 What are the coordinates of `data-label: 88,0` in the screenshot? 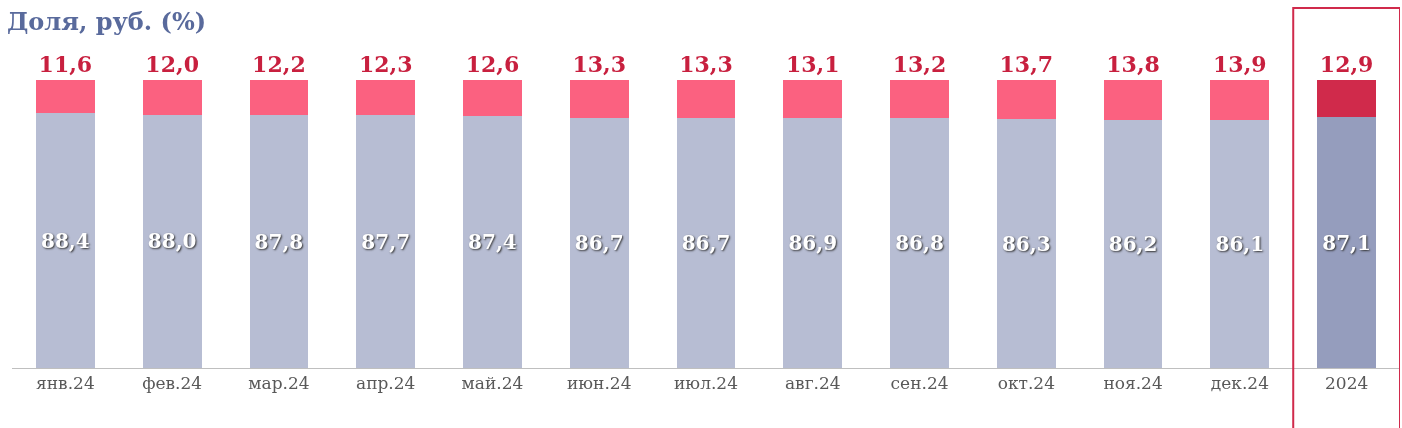 It's located at (172, 241).